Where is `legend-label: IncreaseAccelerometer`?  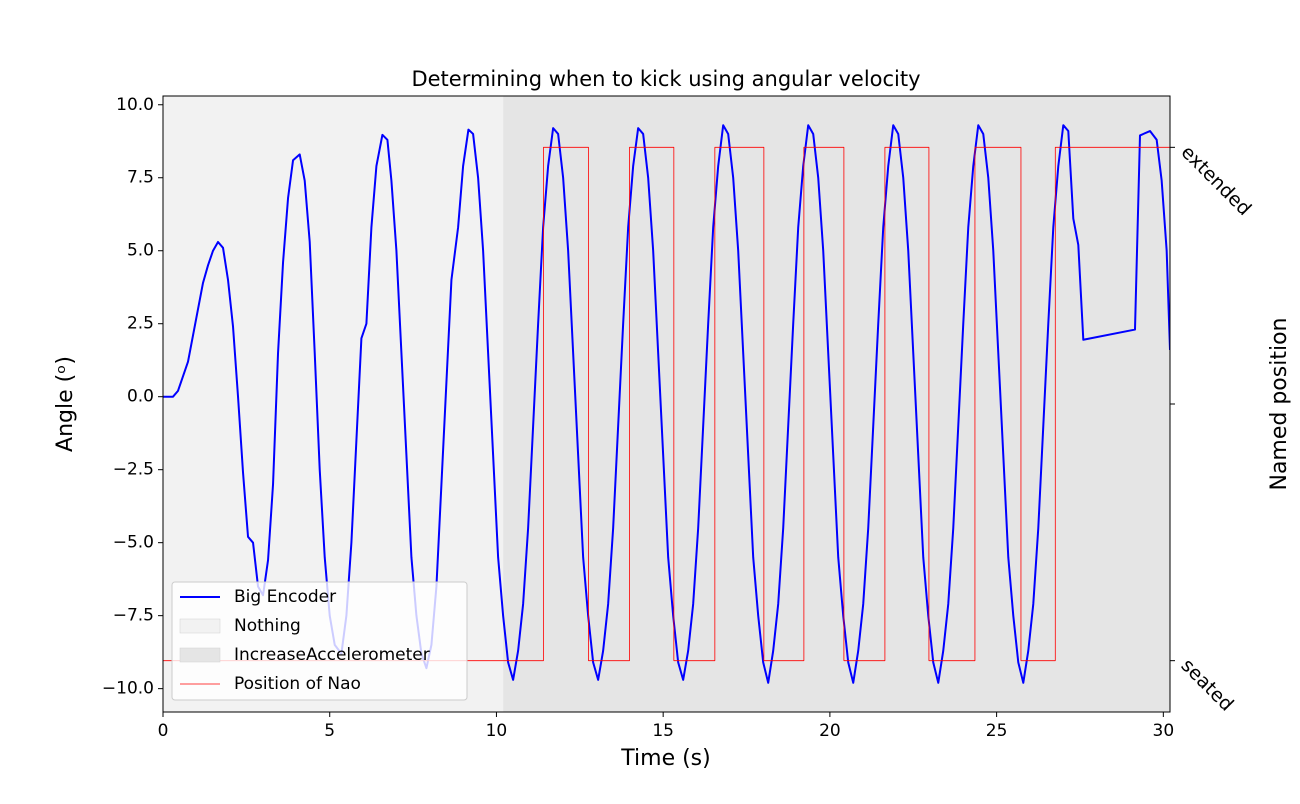
legend-label: IncreaseAccelerometer is located at coordinates (332, 655).